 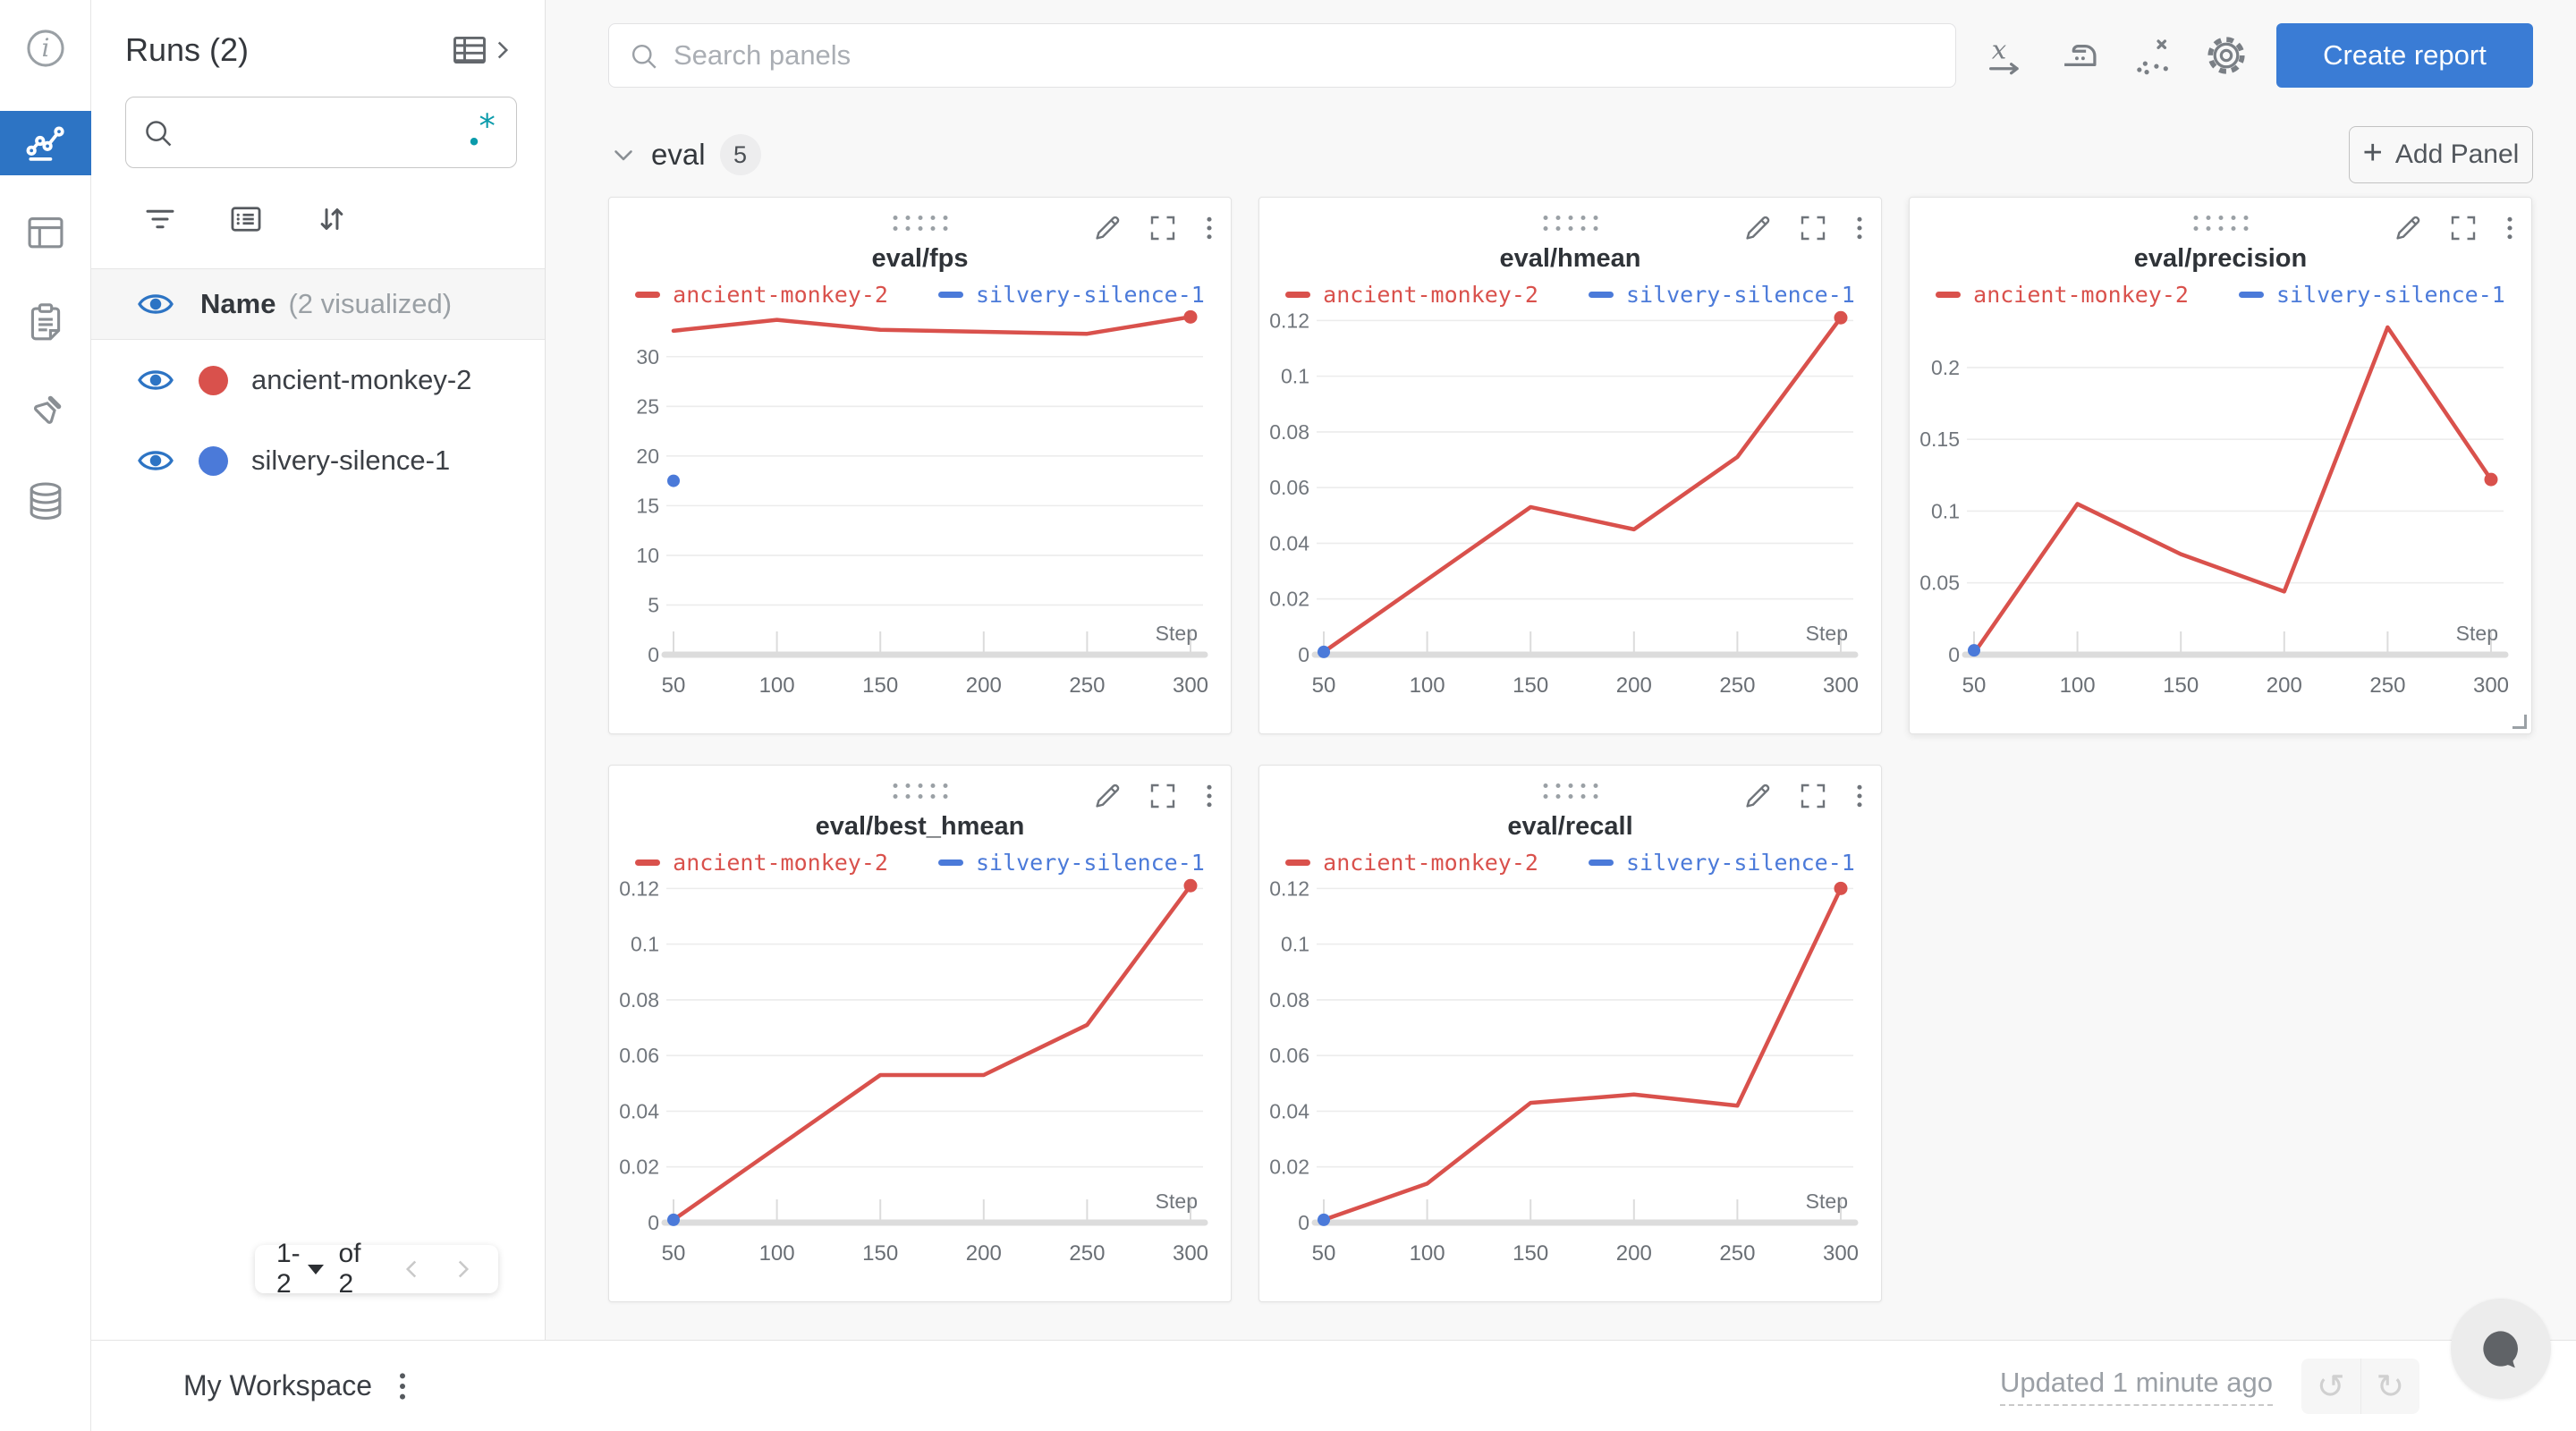 I want to click on line-chart: 0 5 10 15 20 25 30 50 100 150 200 250 300 Step, so click(x=921, y=466).